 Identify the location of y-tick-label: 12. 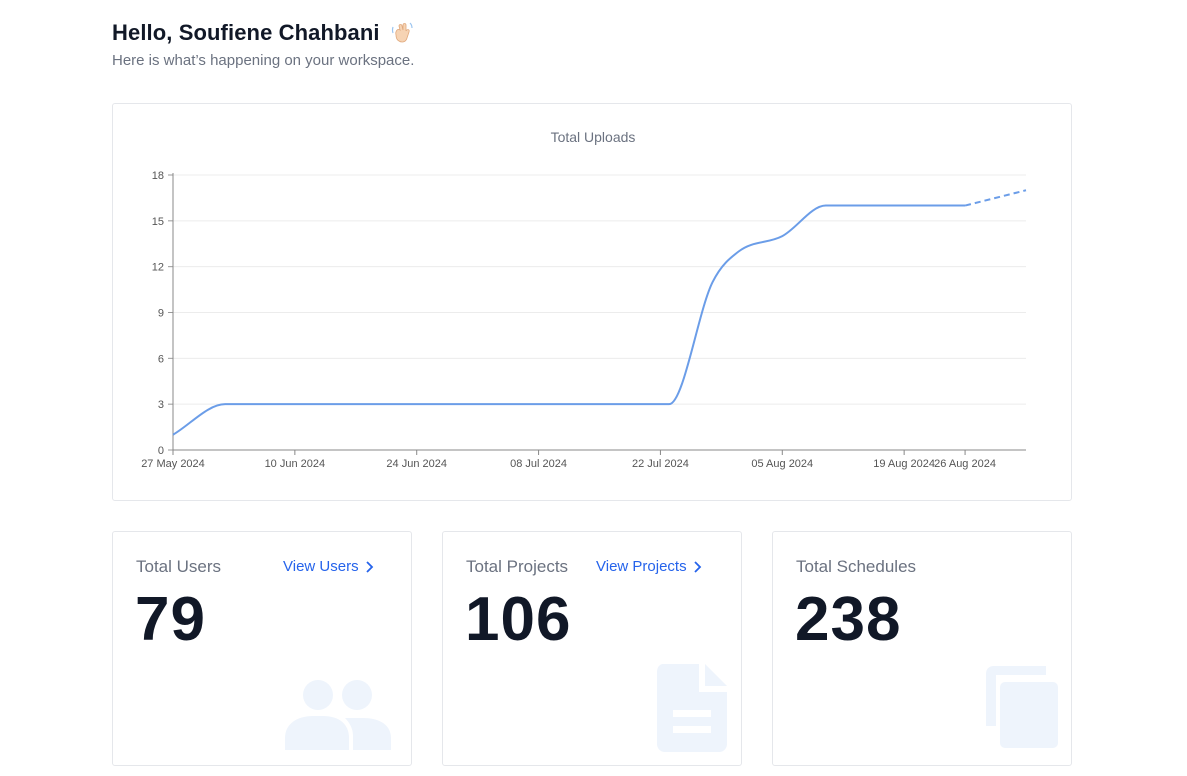
(158, 268).